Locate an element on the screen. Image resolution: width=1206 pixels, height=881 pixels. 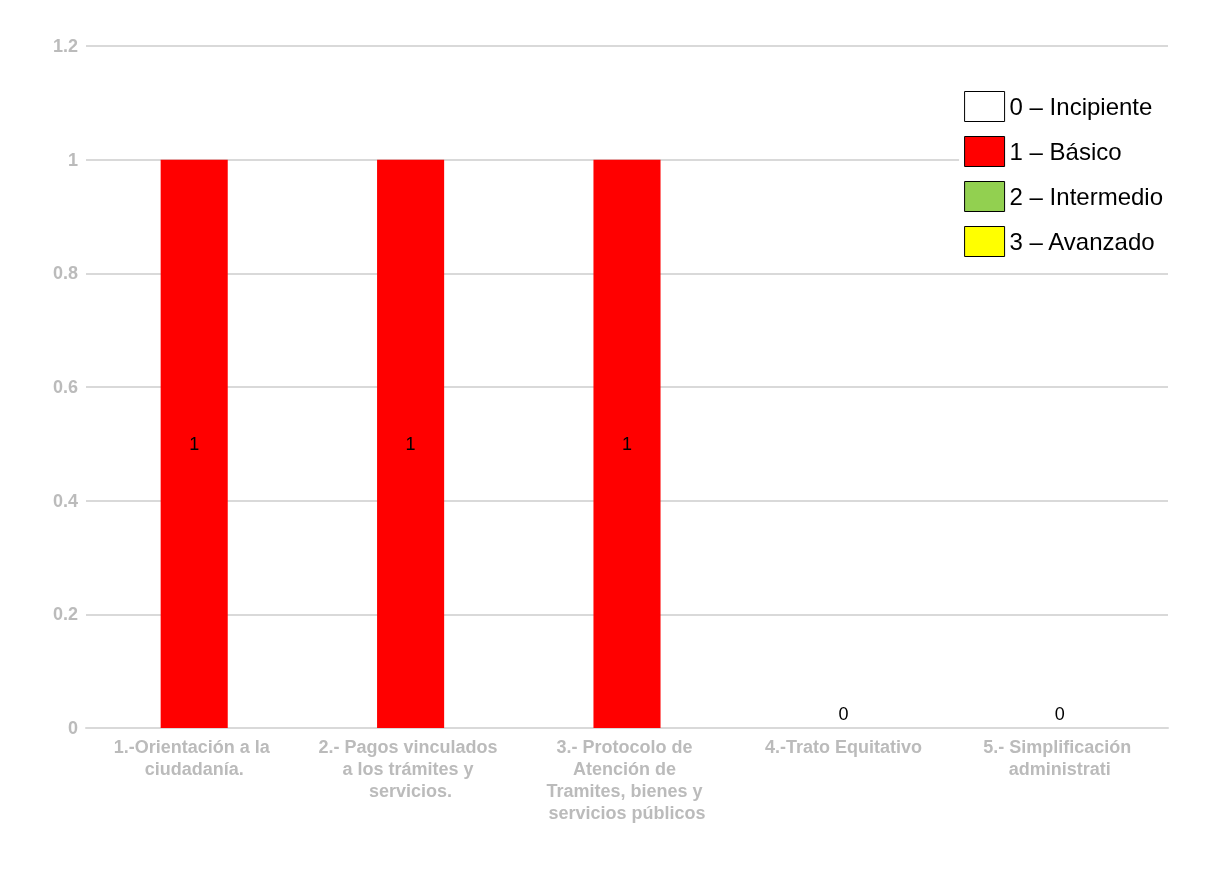
y-tick-label: 0 is located at coordinates (72, 728).